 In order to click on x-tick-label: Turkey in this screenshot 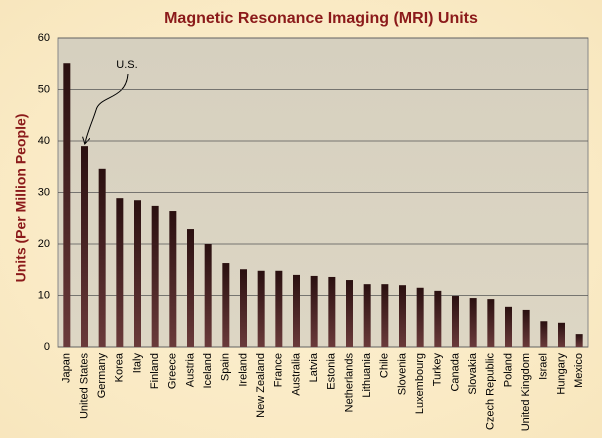, I will do `click(438, 370)`.